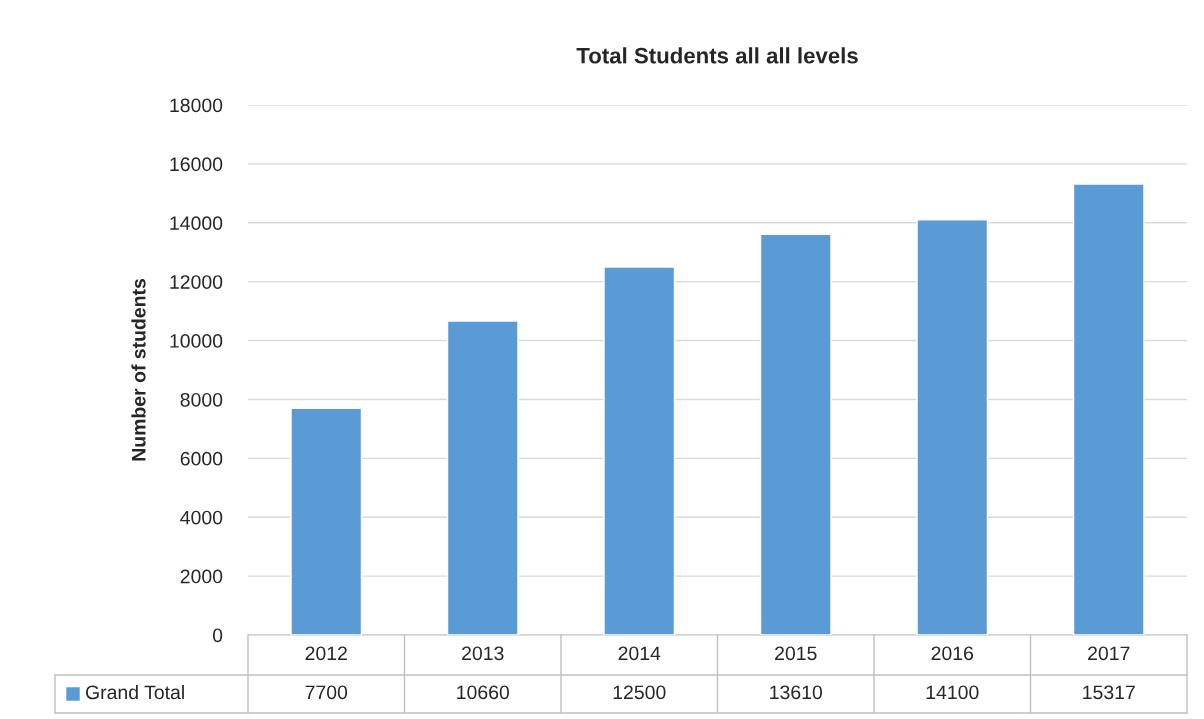 The height and width of the screenshot is (719, 1204). I want to click on legend-label: Grand Total, so click(134, 692).